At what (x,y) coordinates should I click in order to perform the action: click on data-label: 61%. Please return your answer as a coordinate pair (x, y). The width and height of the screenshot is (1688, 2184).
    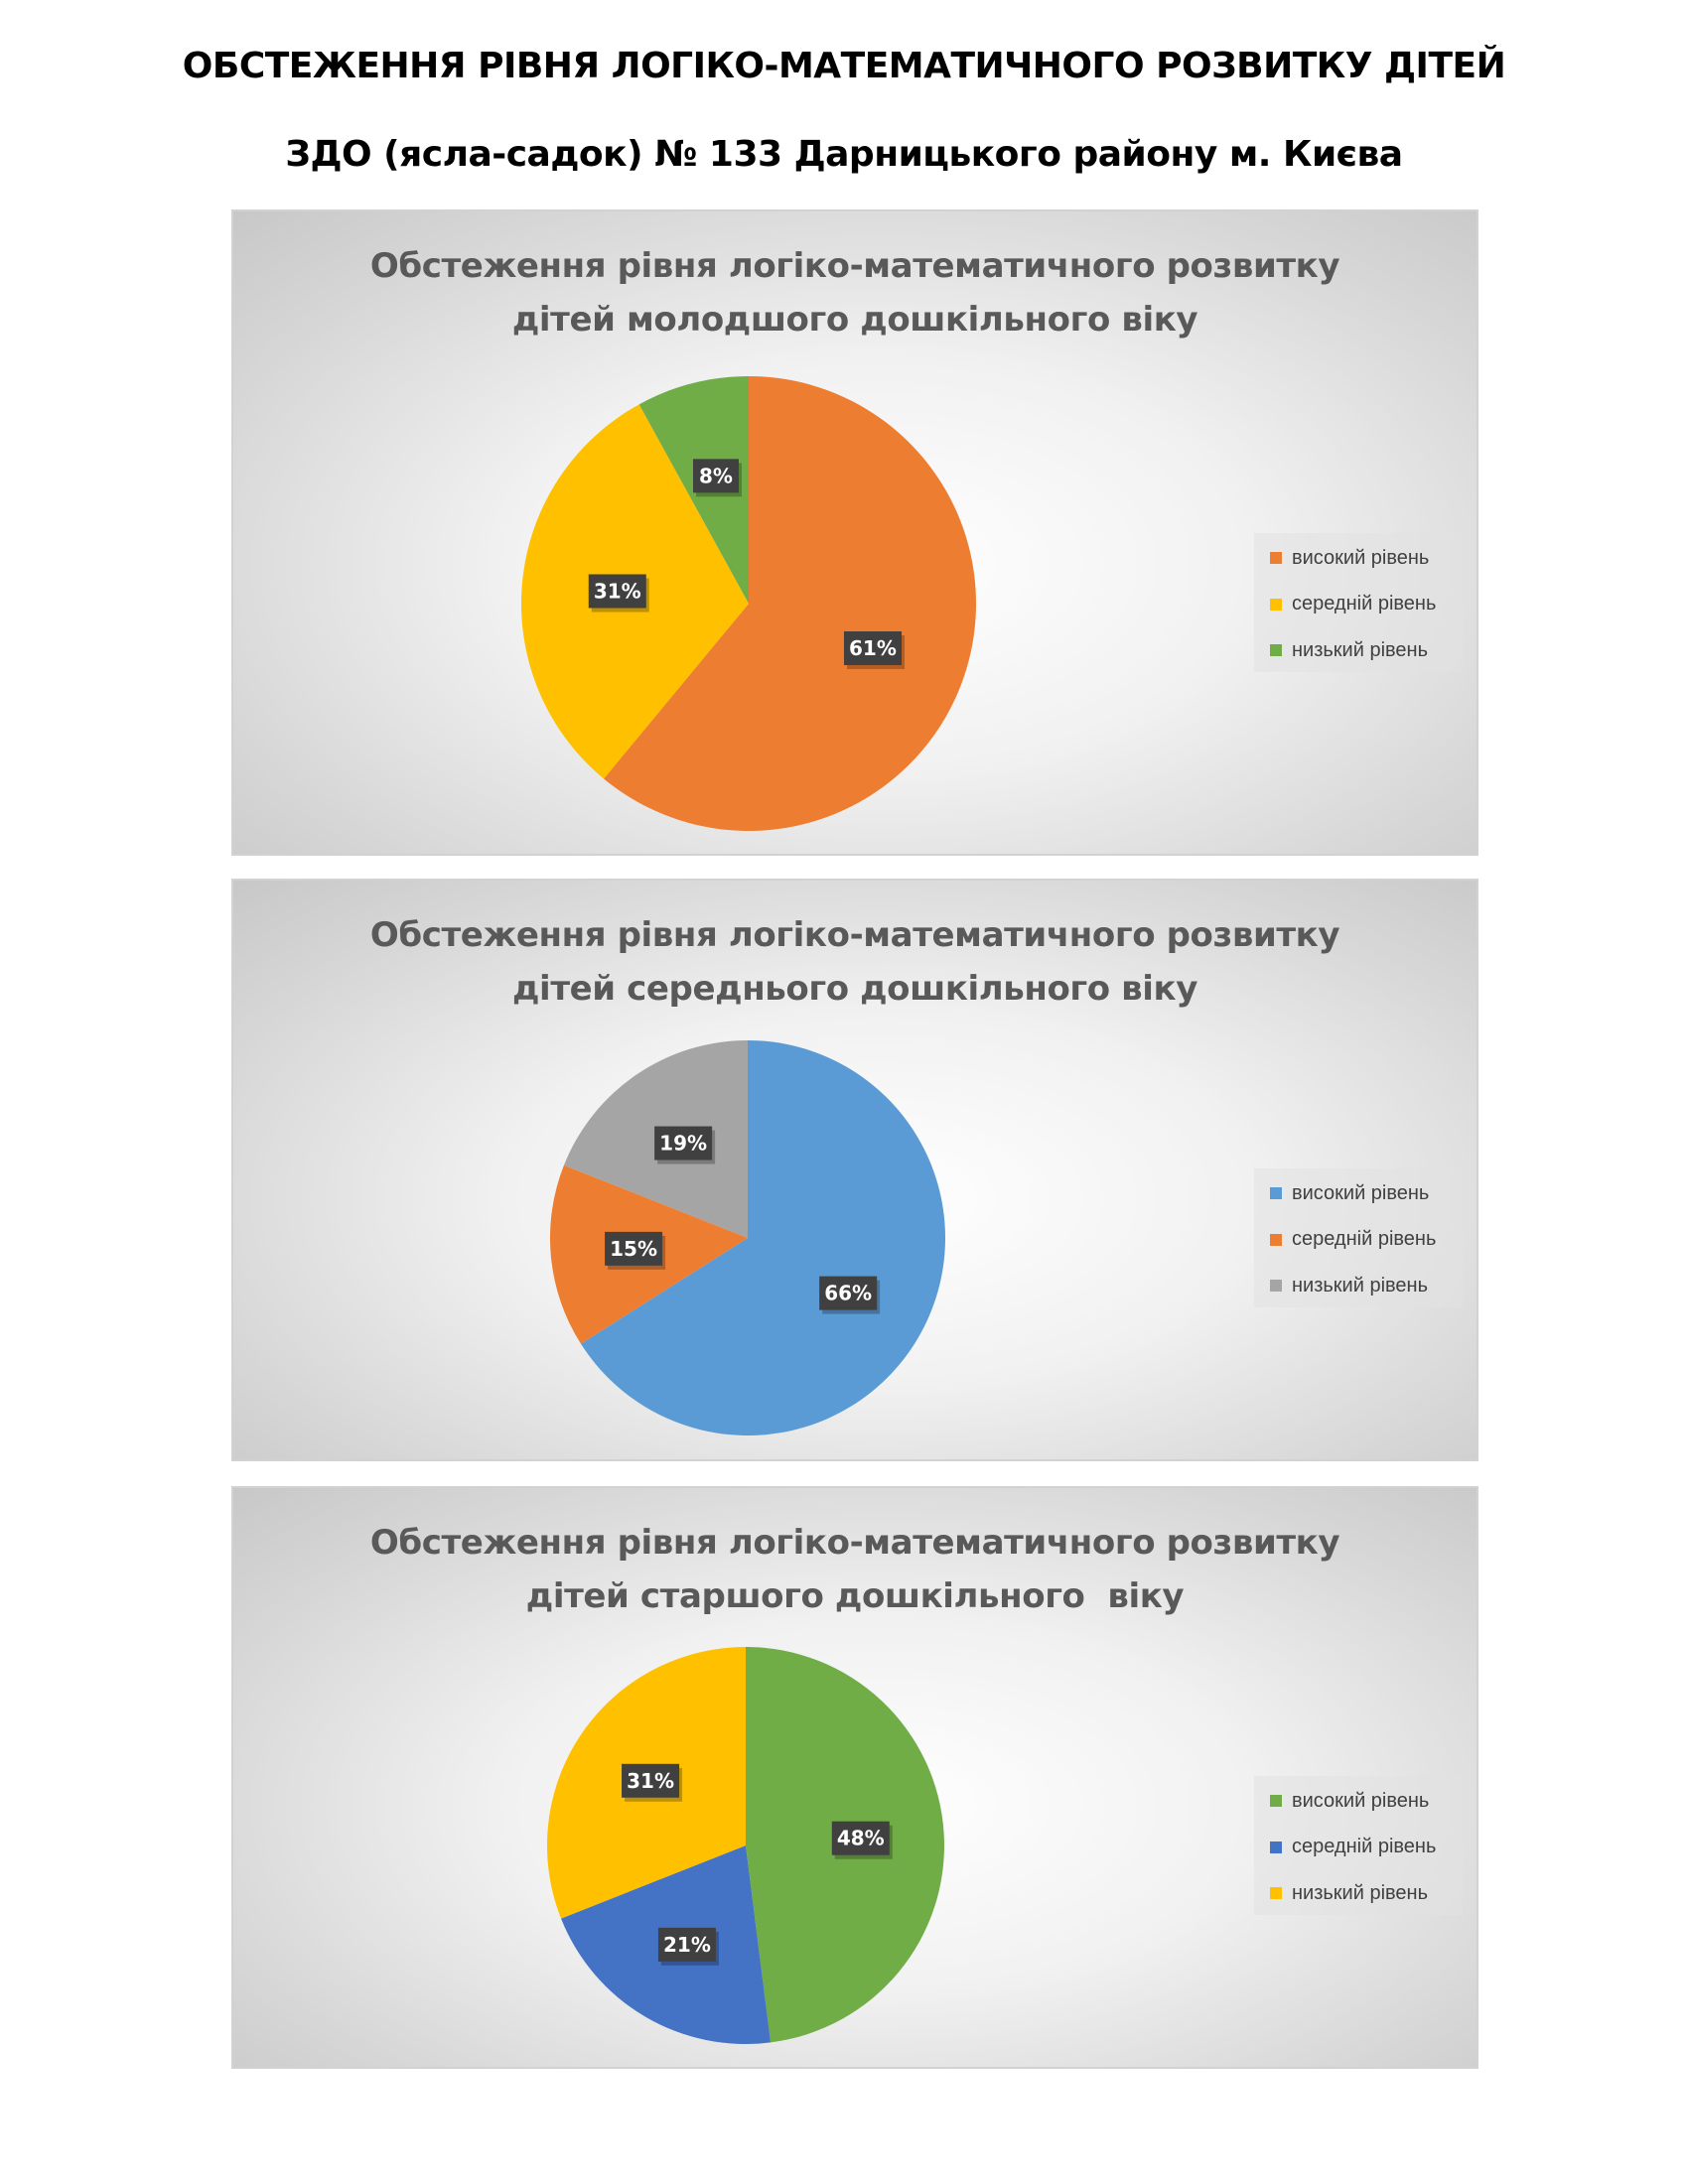
    Looking at the image, I should click on (874, 649).